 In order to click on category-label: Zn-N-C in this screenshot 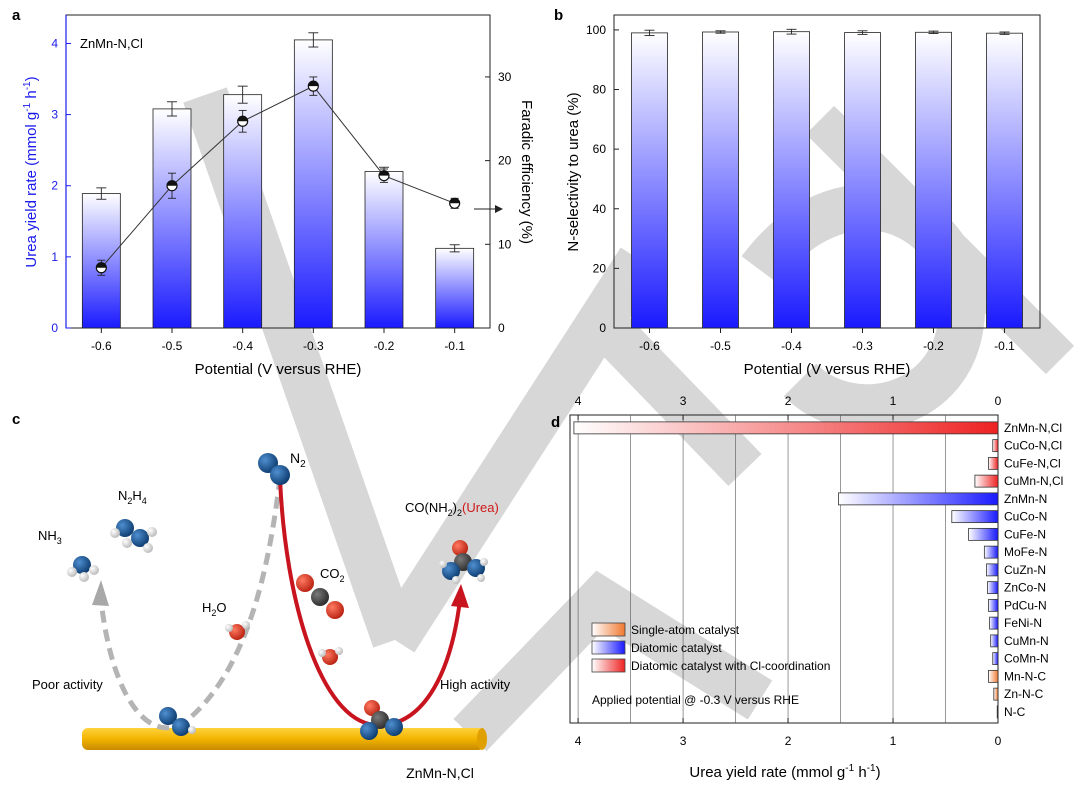, I will do `click(1024, 694)`.